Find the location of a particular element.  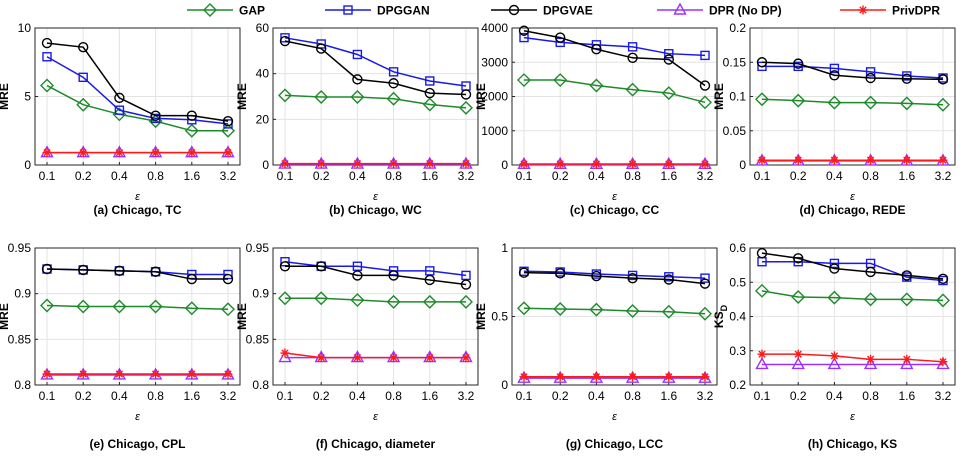

plot-frame is located at coordinates (137, 316).